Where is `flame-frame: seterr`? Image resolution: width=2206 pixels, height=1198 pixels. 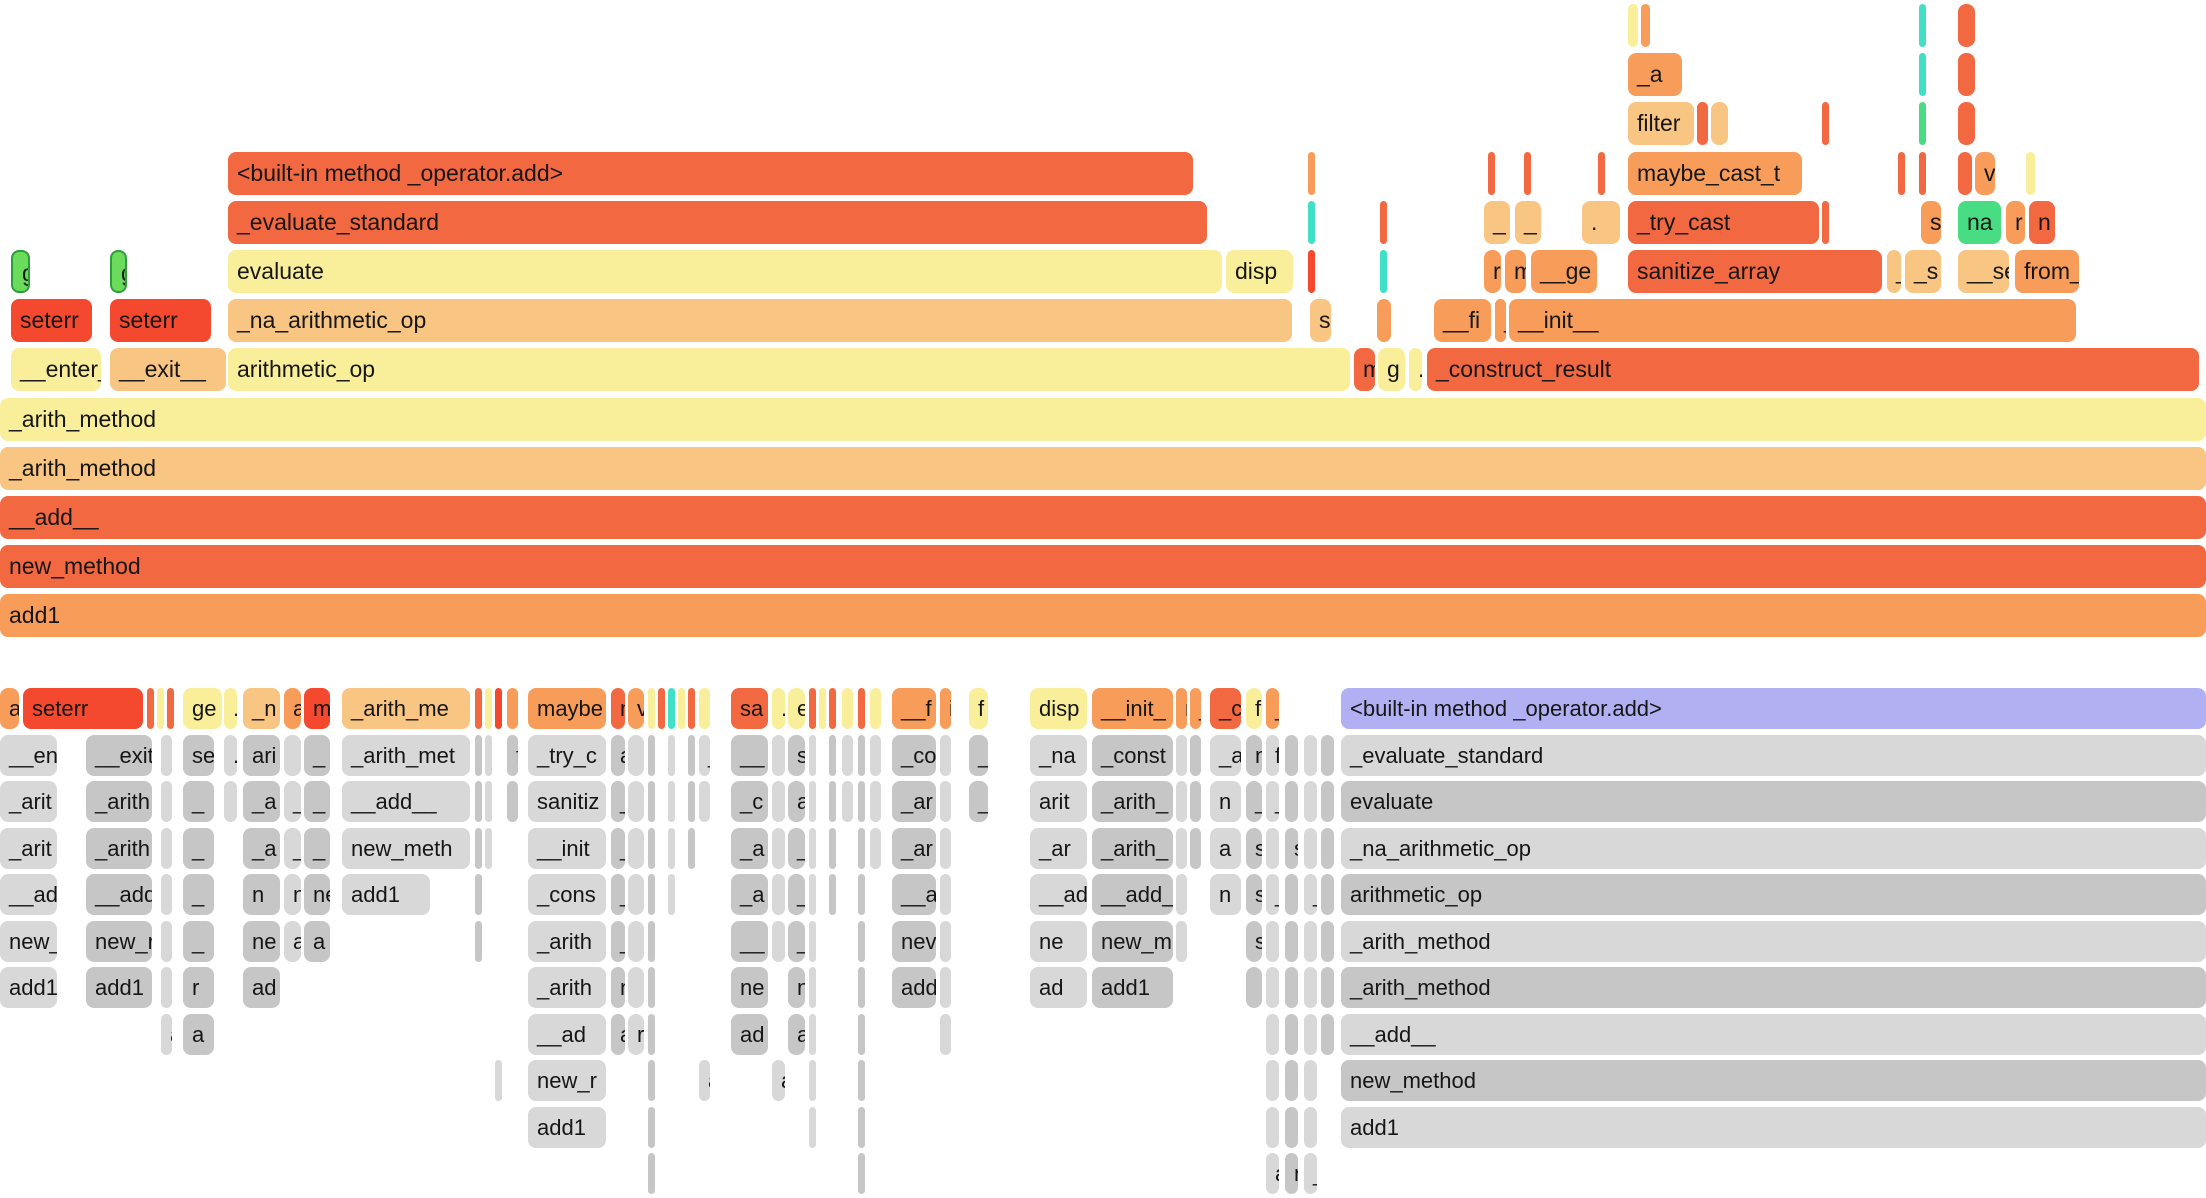 flame-frame: seterr is located at coordinates (160, 321).